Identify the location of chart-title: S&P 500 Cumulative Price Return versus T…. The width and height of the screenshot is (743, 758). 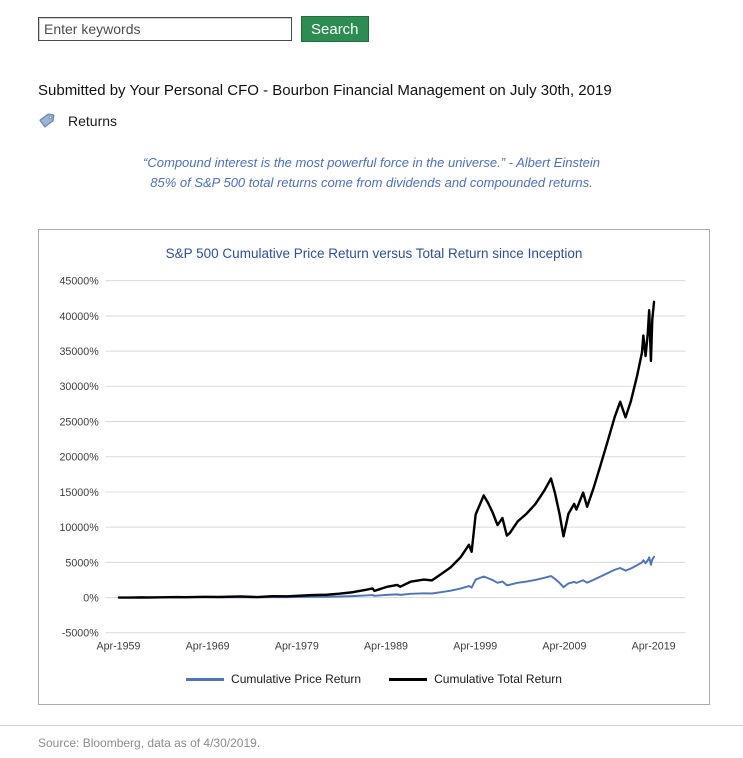
(374, 254).